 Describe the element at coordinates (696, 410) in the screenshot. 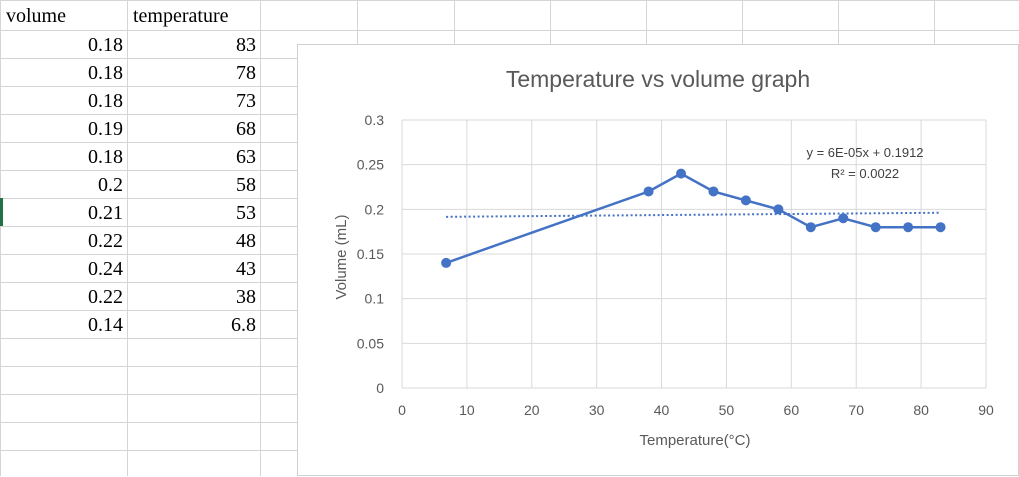

I see `x-axis-ticks: 0 10 20 30 40 50 60 70 80 90` at that location.